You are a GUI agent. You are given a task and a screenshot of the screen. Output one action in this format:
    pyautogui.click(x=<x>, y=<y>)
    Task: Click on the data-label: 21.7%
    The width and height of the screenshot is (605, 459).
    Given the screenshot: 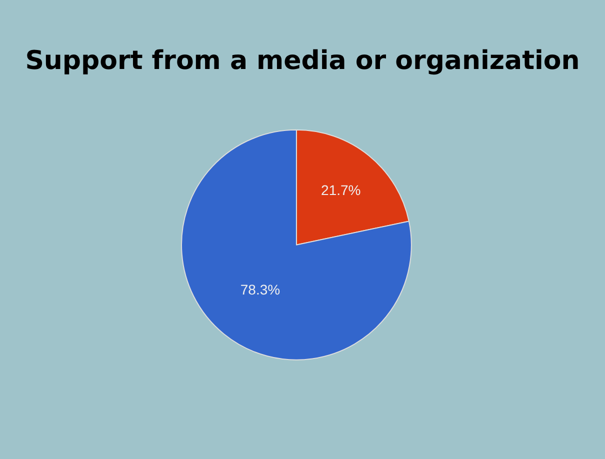 What is the action you would take?
    pyautogui.click(x=341, y=190)
    